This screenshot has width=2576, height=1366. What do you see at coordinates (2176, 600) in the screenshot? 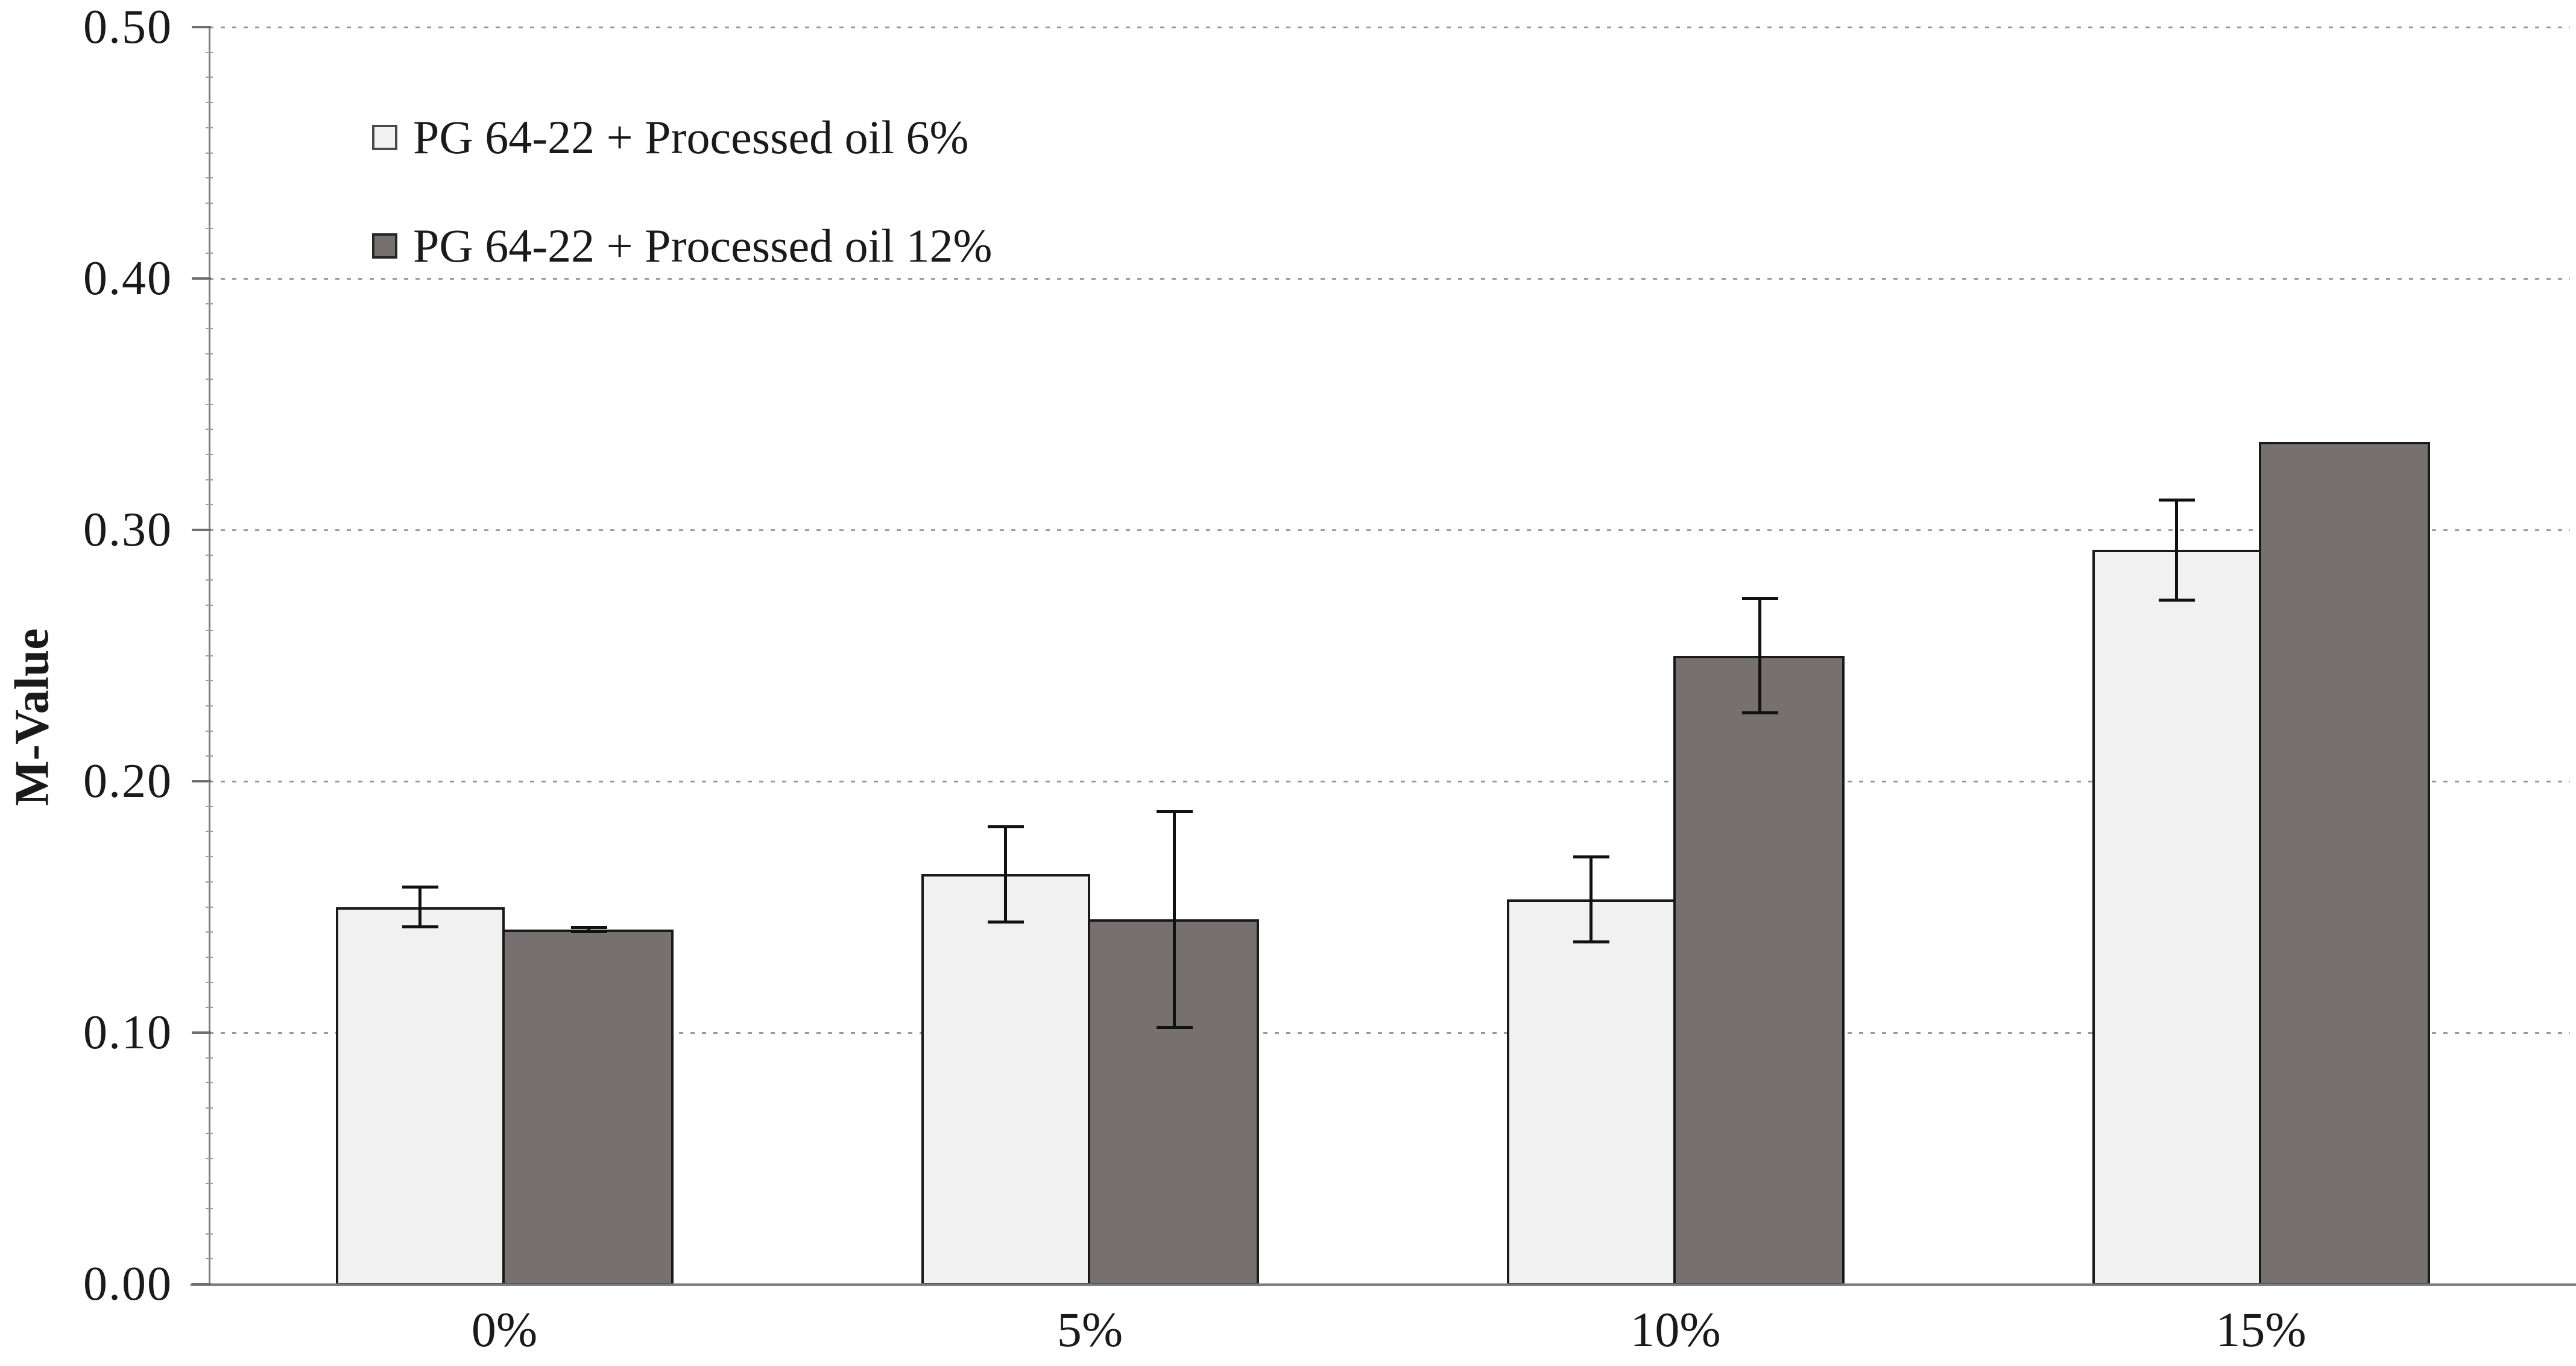
I see `error-bar-cap-bottom-s0-15%` at bounding box center [2176, 600].